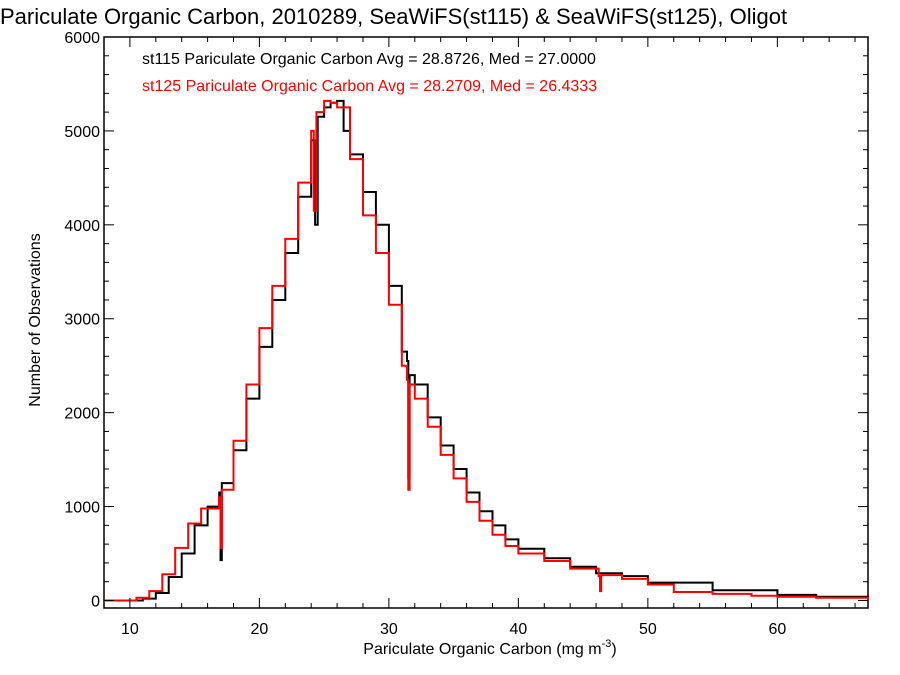 The image size is (900, 675). Describe the element at coordinates (648, 629) in the screenshot. I see `x-tick-label: 50` at that location.